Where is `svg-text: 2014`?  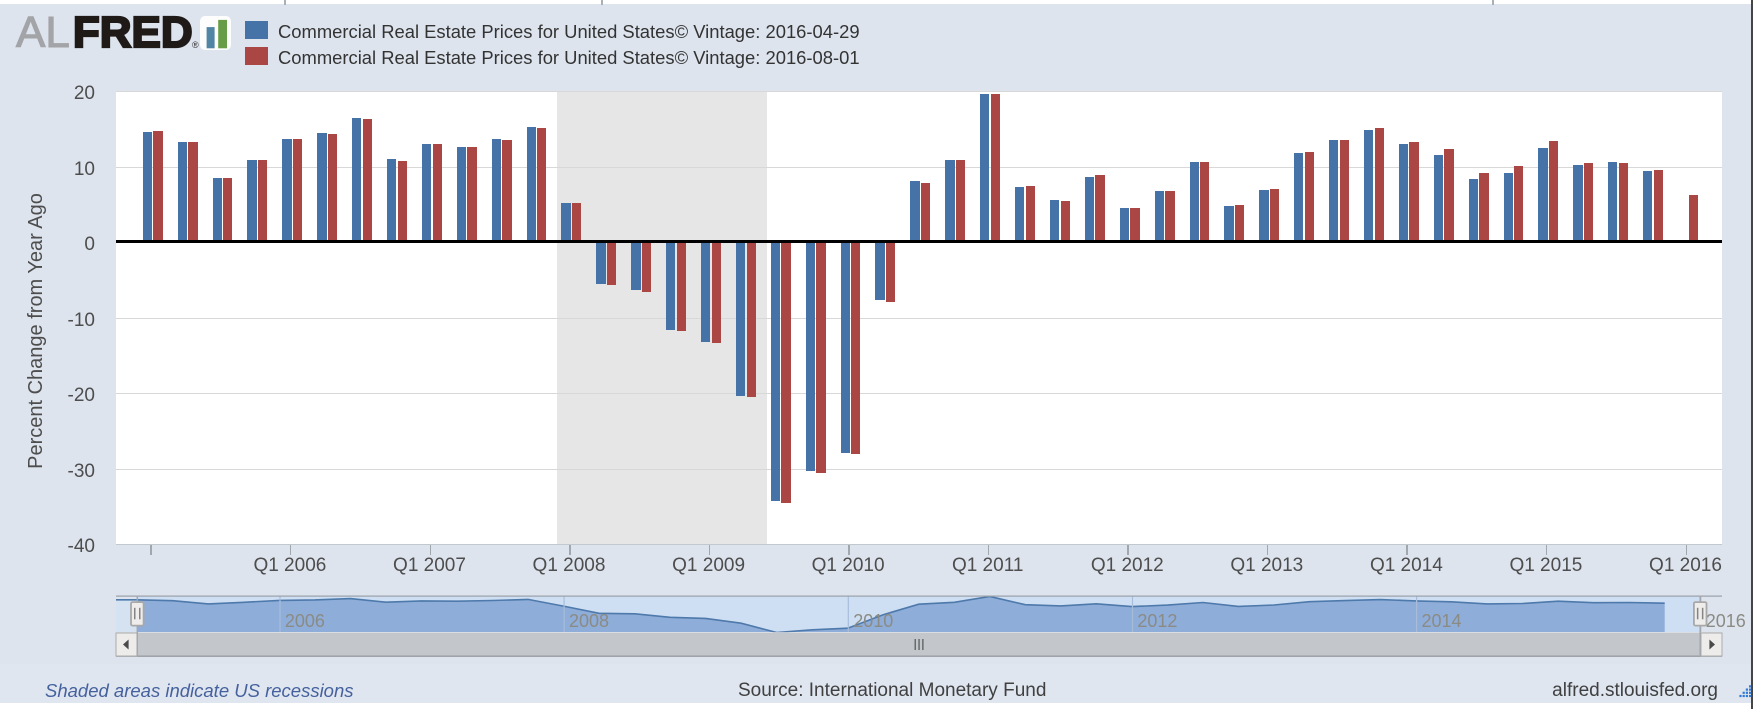
svg-text: 2014 is located at coordinates (1442, 621).